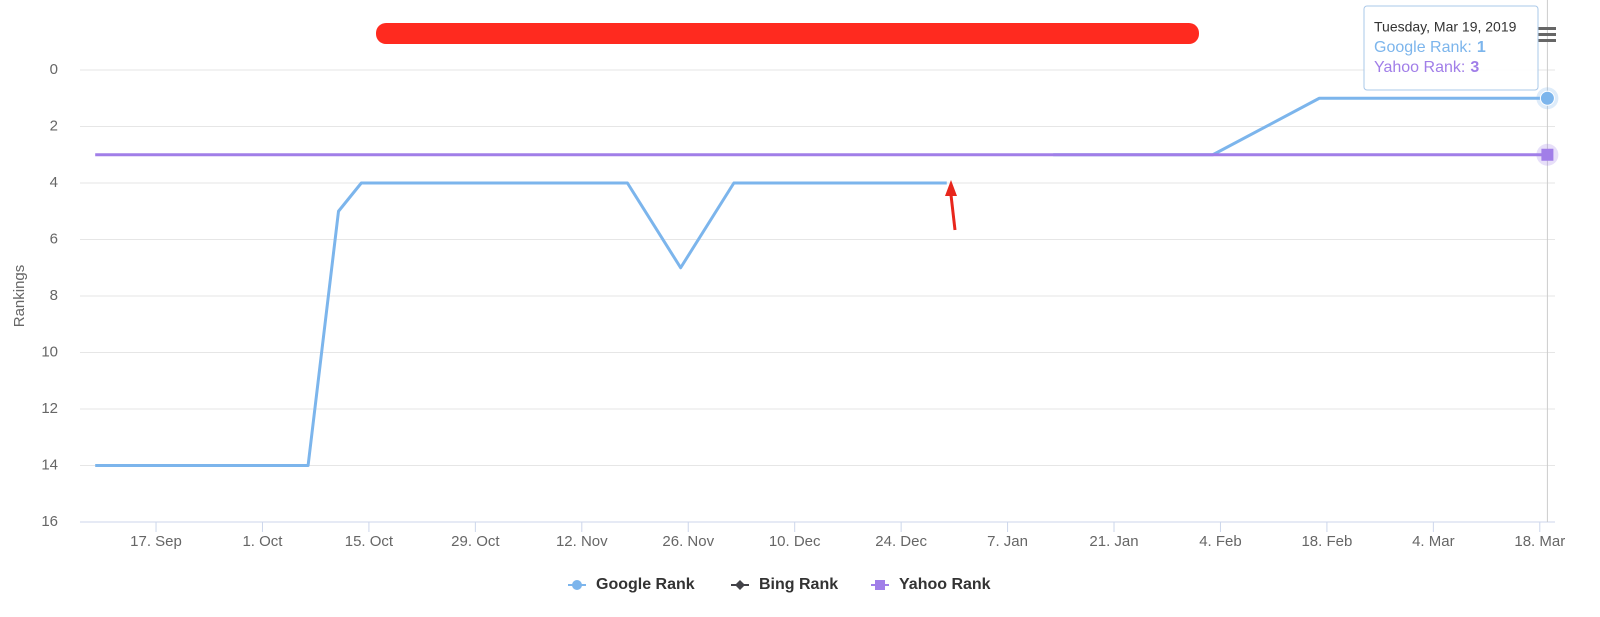  What do you see at coordinates (54, 125) in the screenshot?
I see `y-tick-label: 2` at bounding box center [54, 125].